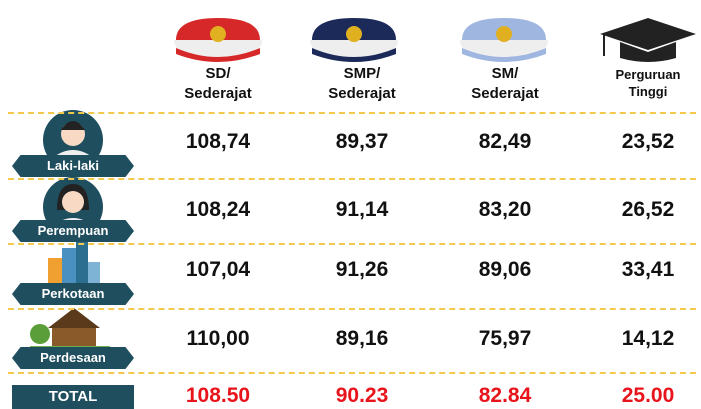 Image resolution: width=701 pixels, height=409 pixels. What do you see at coordinates (218, 269) in the screenshot?
I see `value-cell: 107,04` at bounding box center [218, 269].